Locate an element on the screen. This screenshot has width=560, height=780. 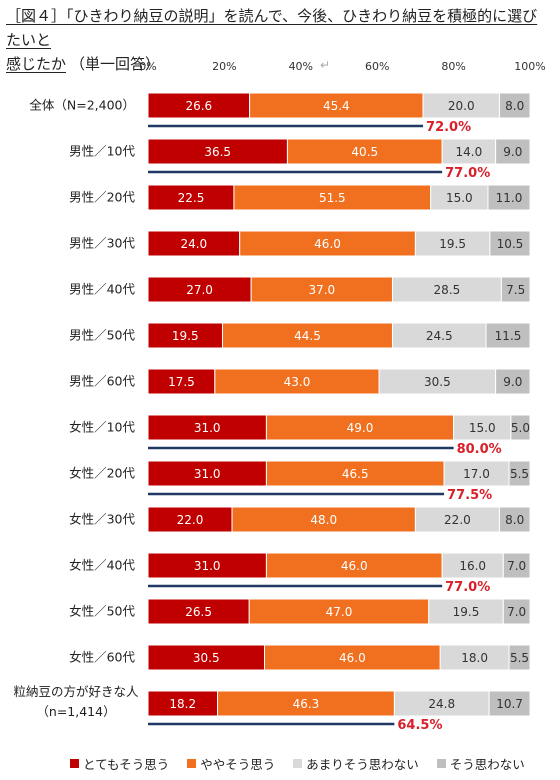
data-label: 45.4 is located at coordinates (336, 106).